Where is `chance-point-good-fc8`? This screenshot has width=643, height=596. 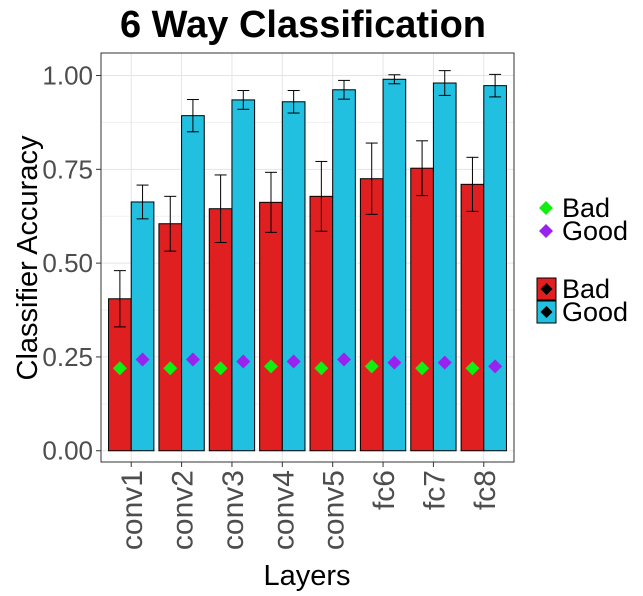
chance-point-good-fc8 is located at coordinates (495, 366).